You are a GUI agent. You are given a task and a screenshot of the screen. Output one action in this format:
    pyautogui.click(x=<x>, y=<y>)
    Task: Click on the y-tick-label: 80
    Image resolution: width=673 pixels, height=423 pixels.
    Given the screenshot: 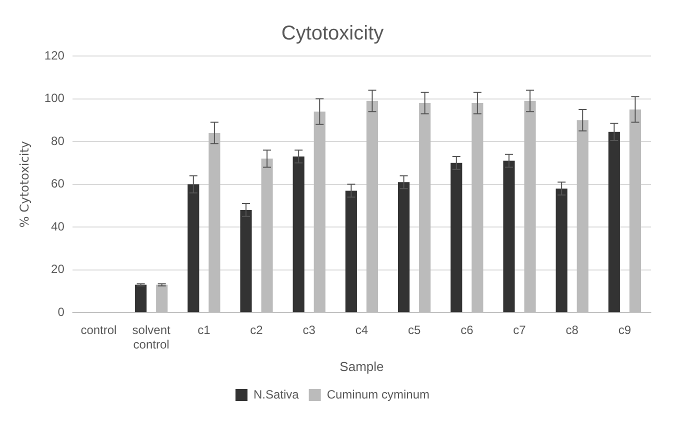 What is the action you would take?
    pyautogui.click(x=58, y=141)
    